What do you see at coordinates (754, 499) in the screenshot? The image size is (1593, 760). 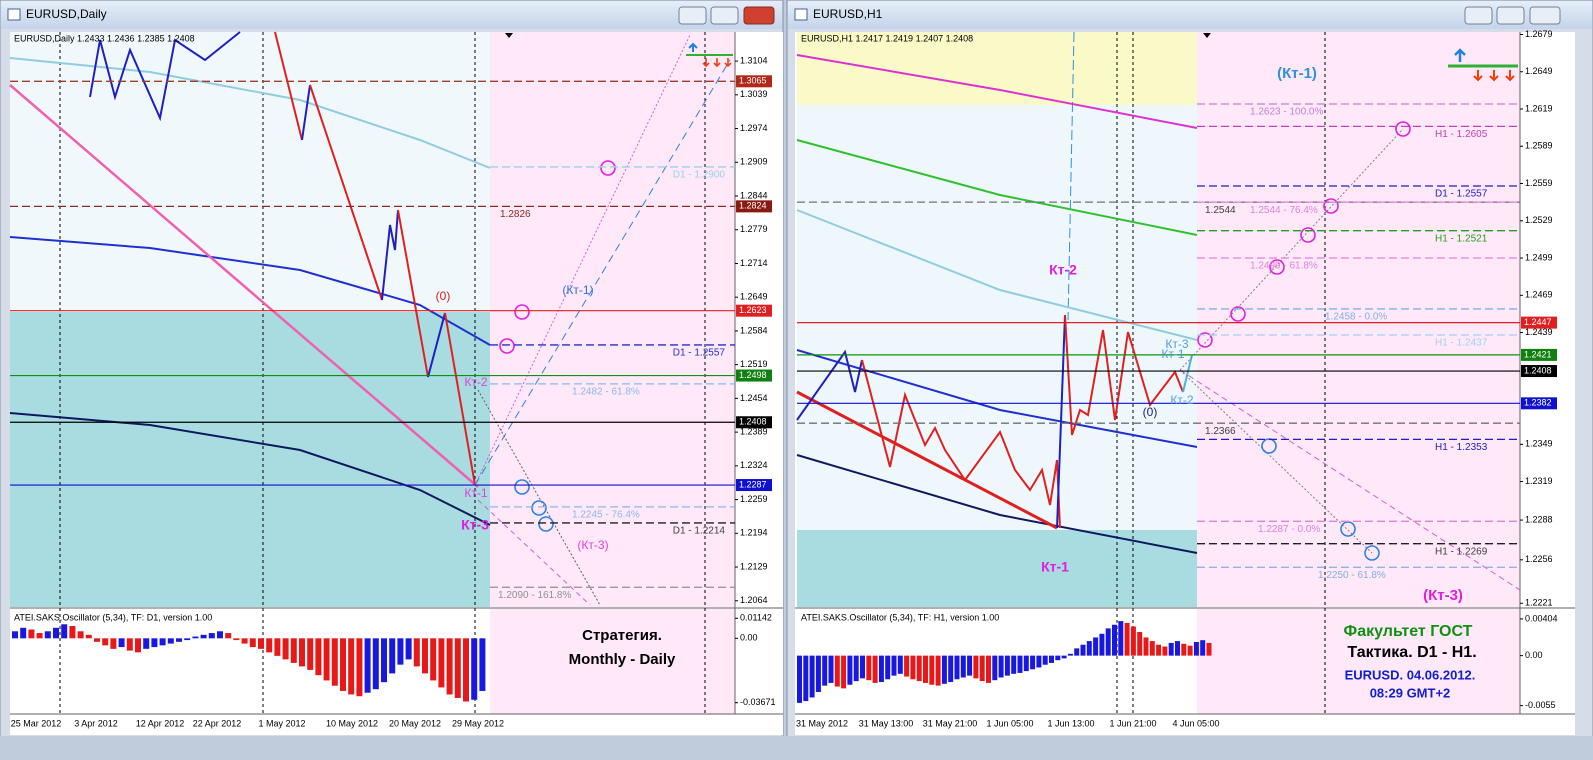 I see `y-tick-label: 1.2259` at bounding box center [754, 499].